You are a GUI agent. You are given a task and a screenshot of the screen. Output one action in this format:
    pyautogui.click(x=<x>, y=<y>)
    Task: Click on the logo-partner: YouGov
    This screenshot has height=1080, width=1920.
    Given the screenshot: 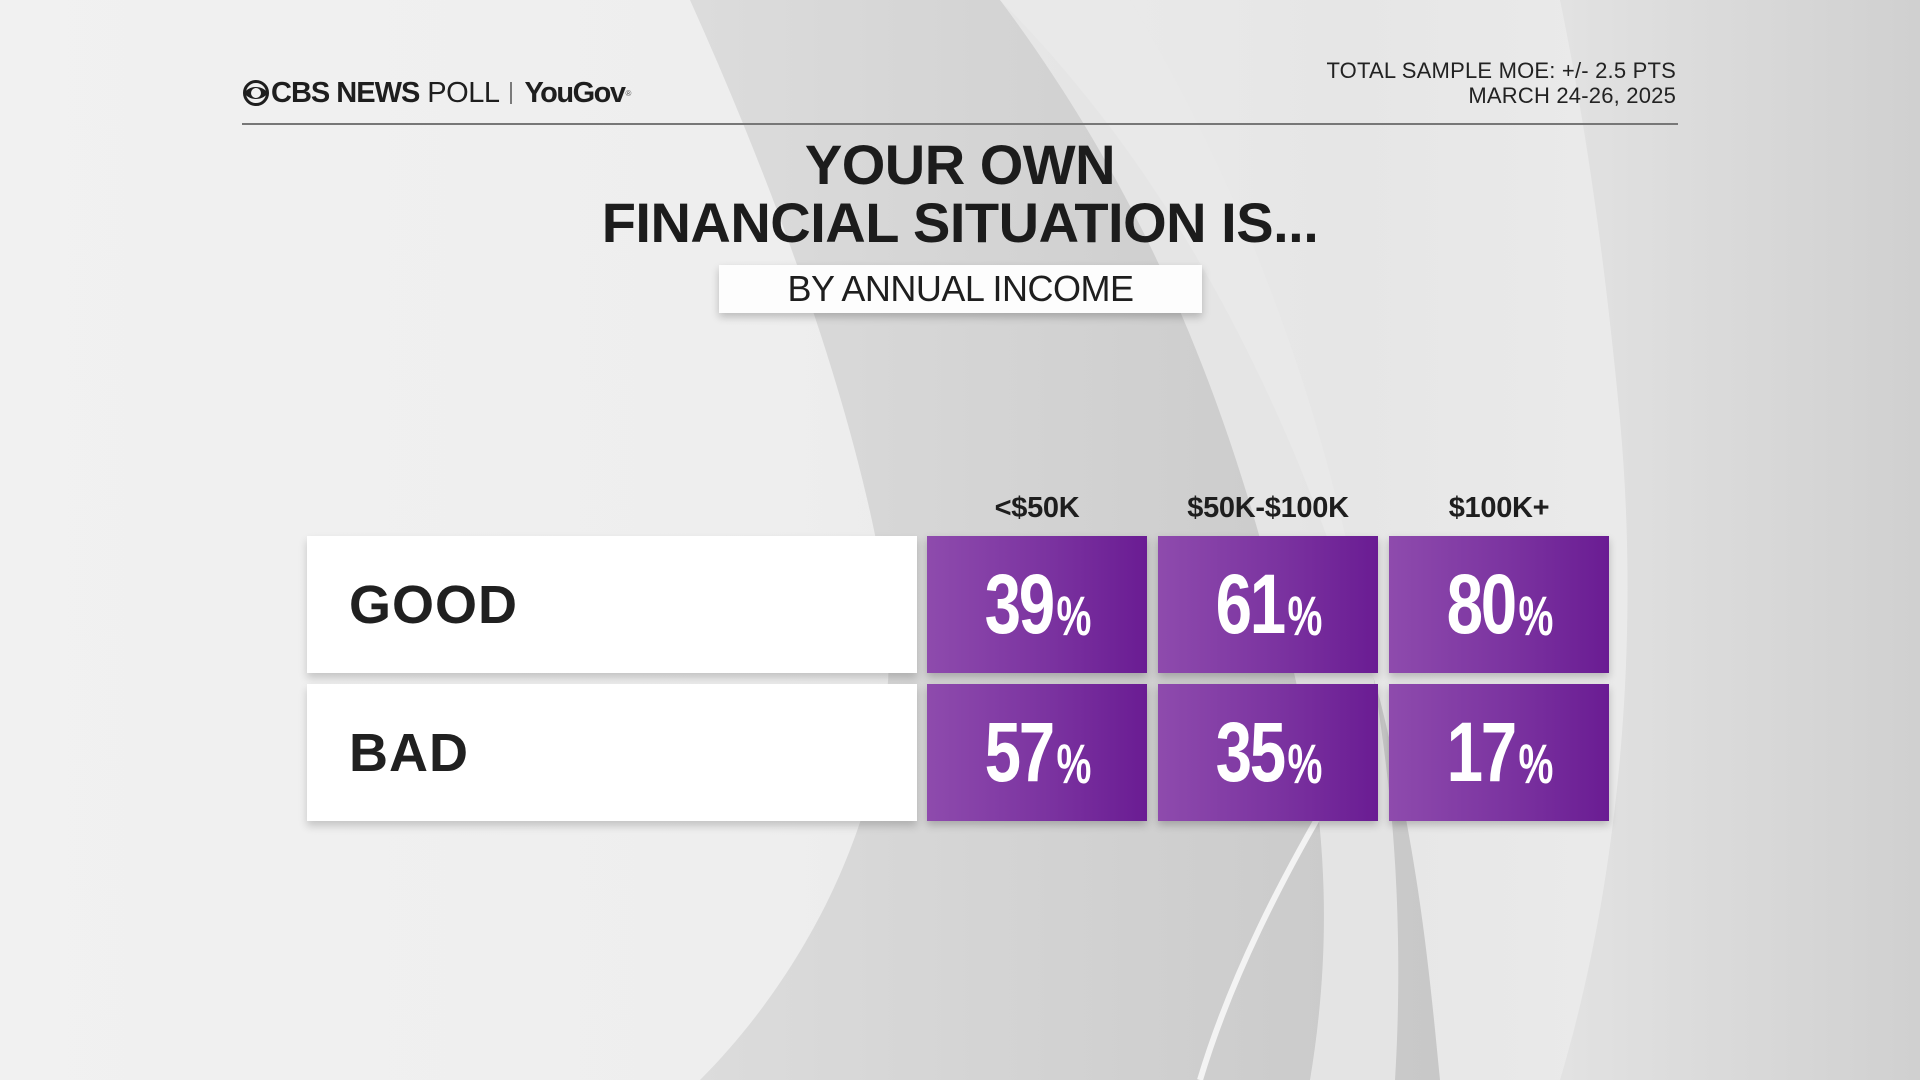 What is the action you would take?
    pyautogui.click(x=575, y=92)
    